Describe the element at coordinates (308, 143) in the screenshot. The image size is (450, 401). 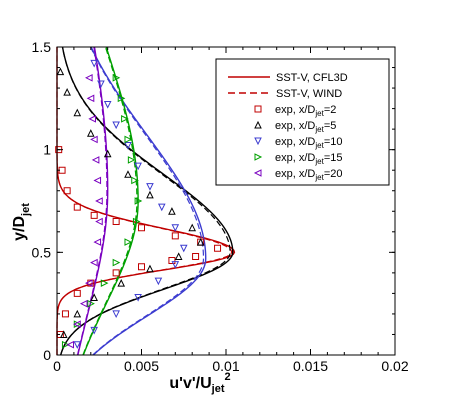
I see `legend-entry-label: exp, x/Djet=10` at that location.